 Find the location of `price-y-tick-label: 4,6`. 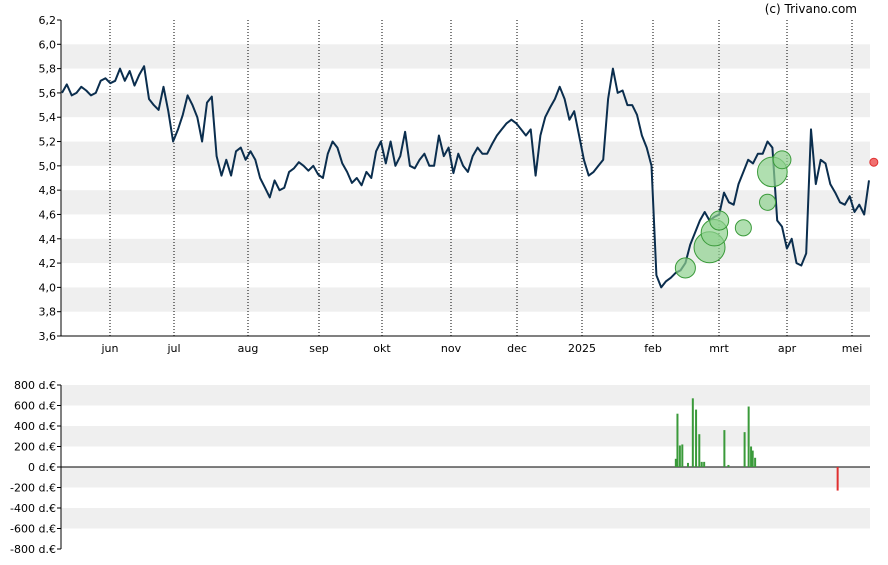

price-y-tick-label: 4,6 is located at coordinates (48, 214).